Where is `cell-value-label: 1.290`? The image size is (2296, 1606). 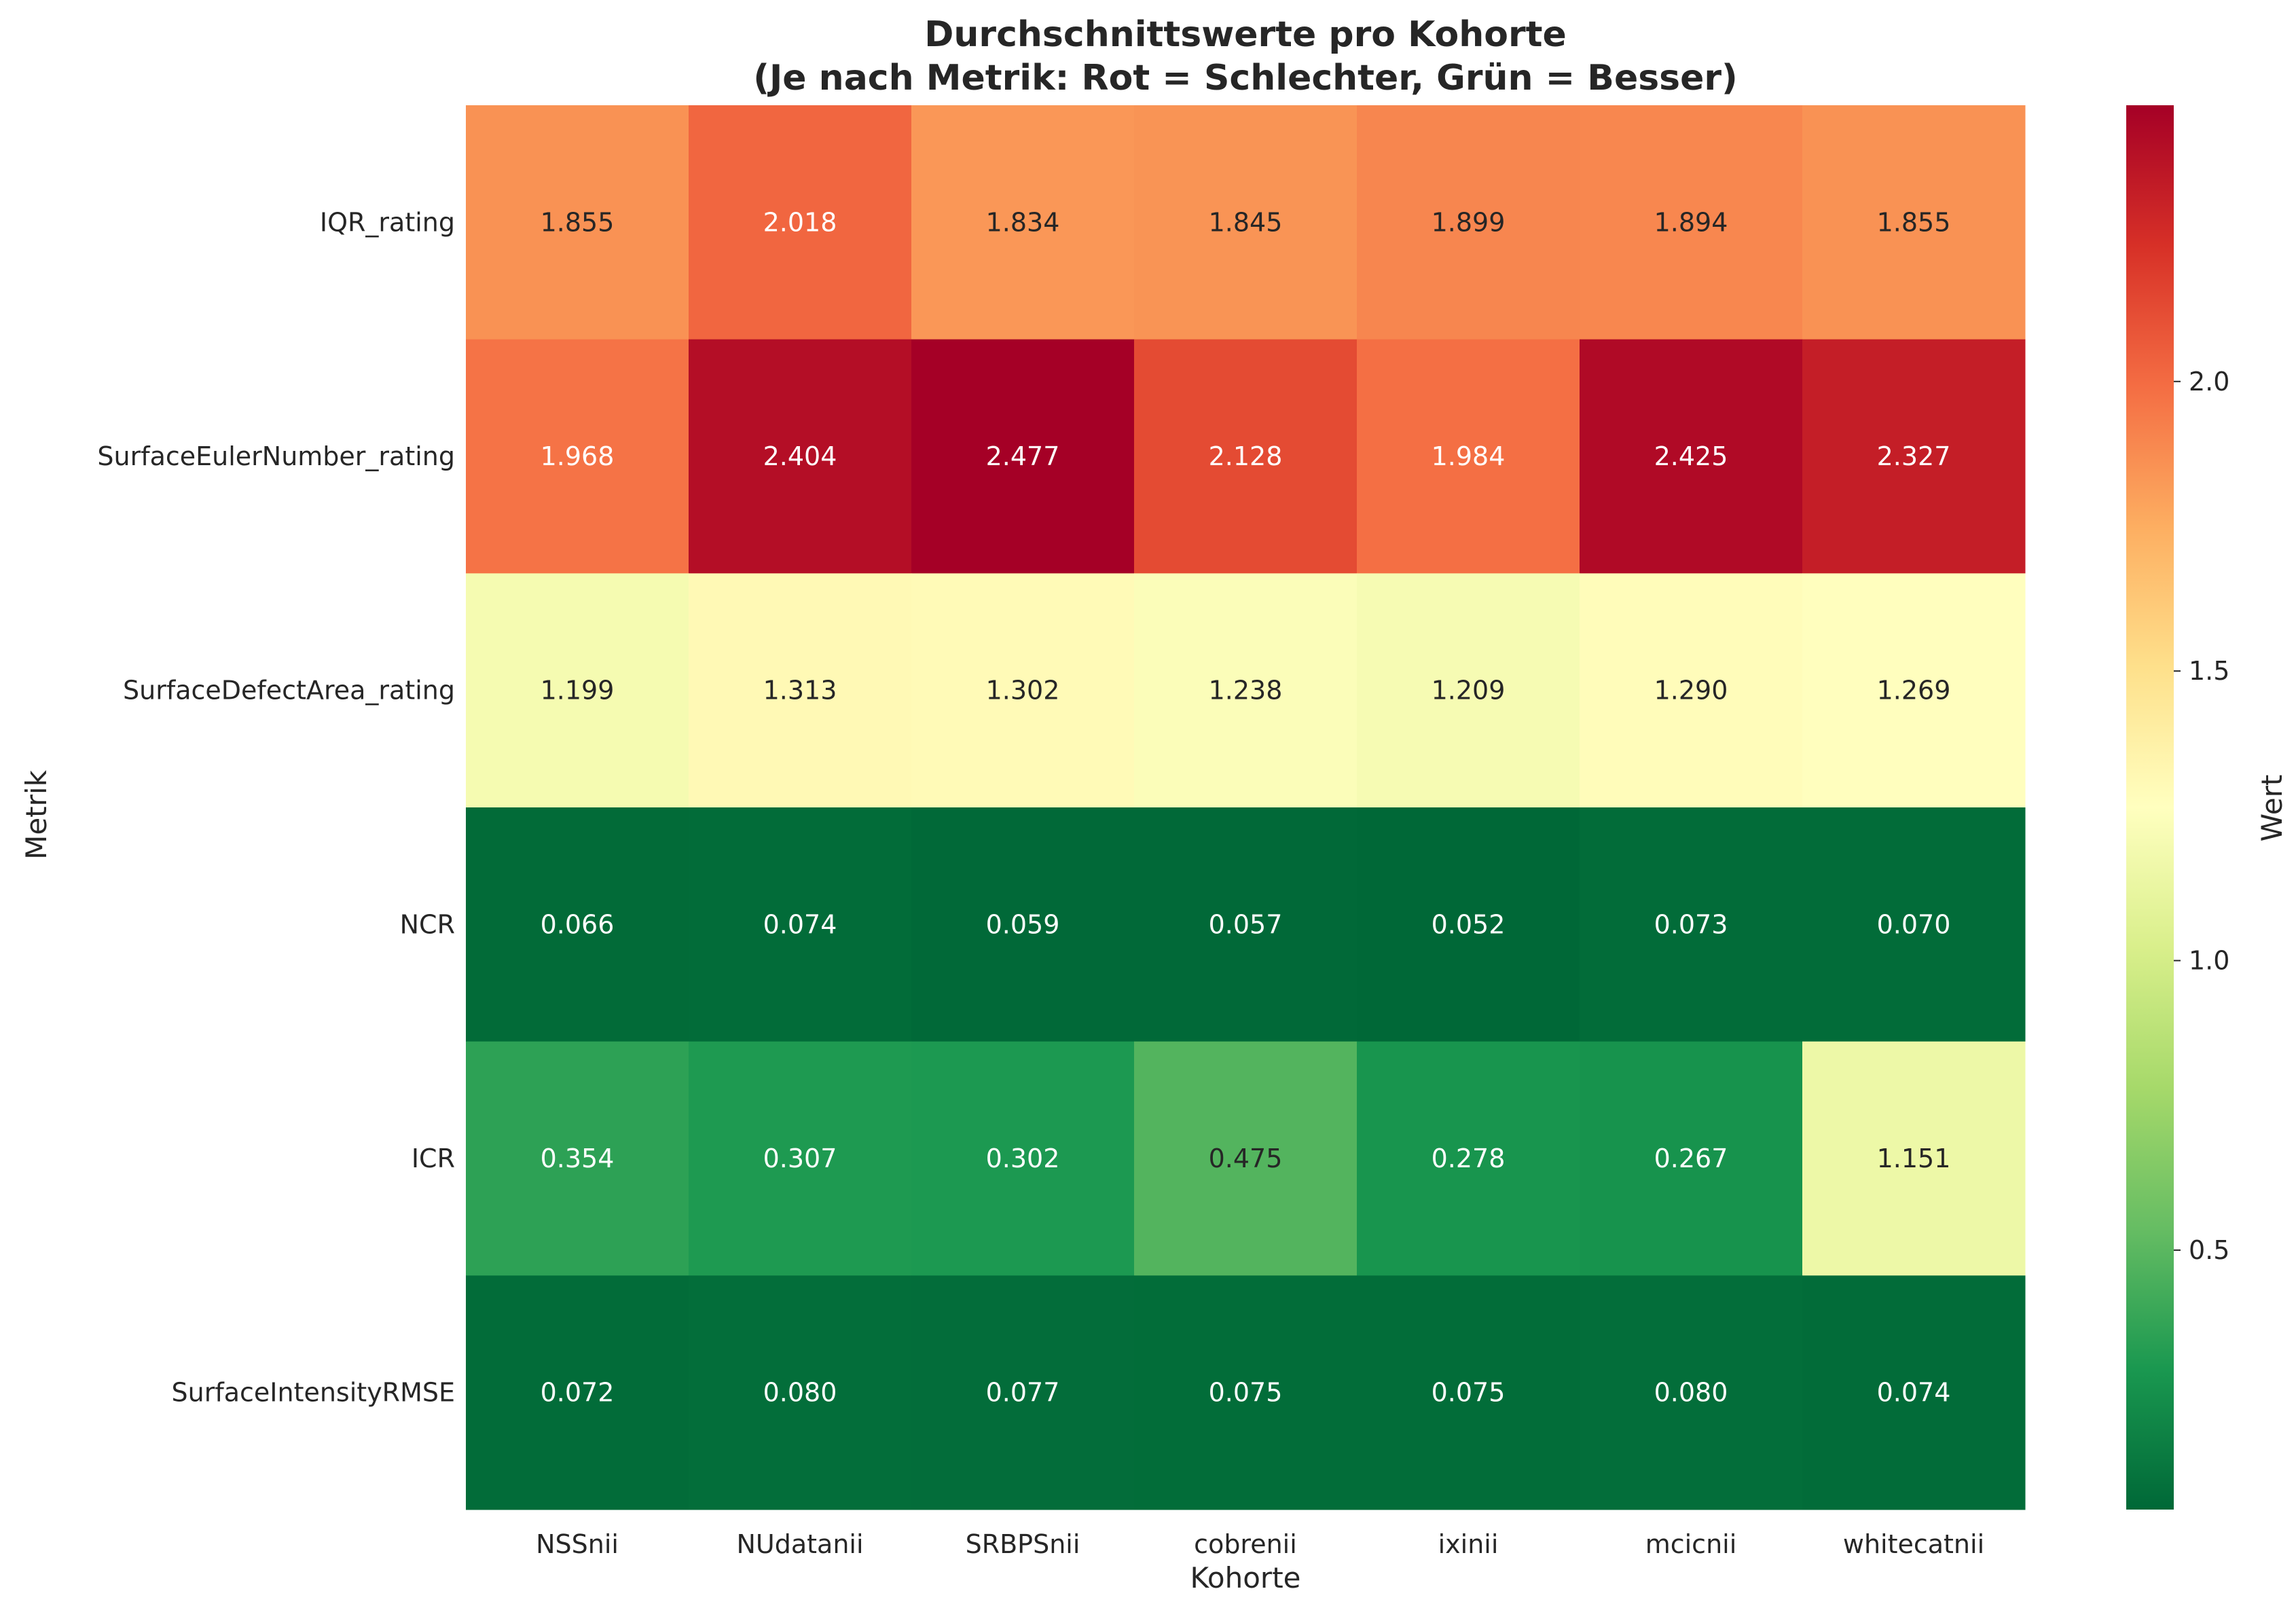
cell-value-label: 1.290 is located at coordinates (1691, 691).